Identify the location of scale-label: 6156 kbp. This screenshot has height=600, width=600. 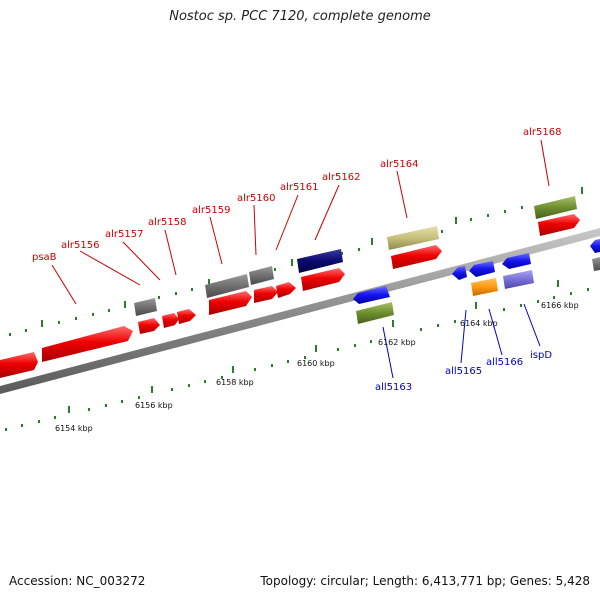
(154, 405).